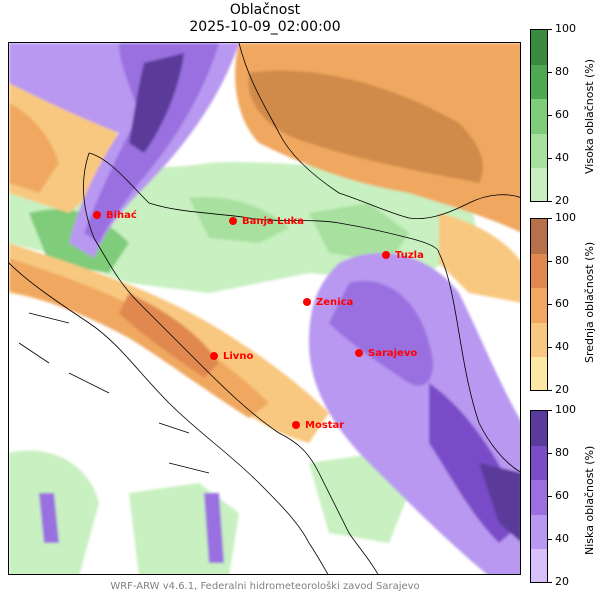 The height and width of the screenshot is (600, 600). What do you see at coordinates (265, 10) in the screenshot?
I see `map-title: Oblačnost` at bounding box center [265, 10].